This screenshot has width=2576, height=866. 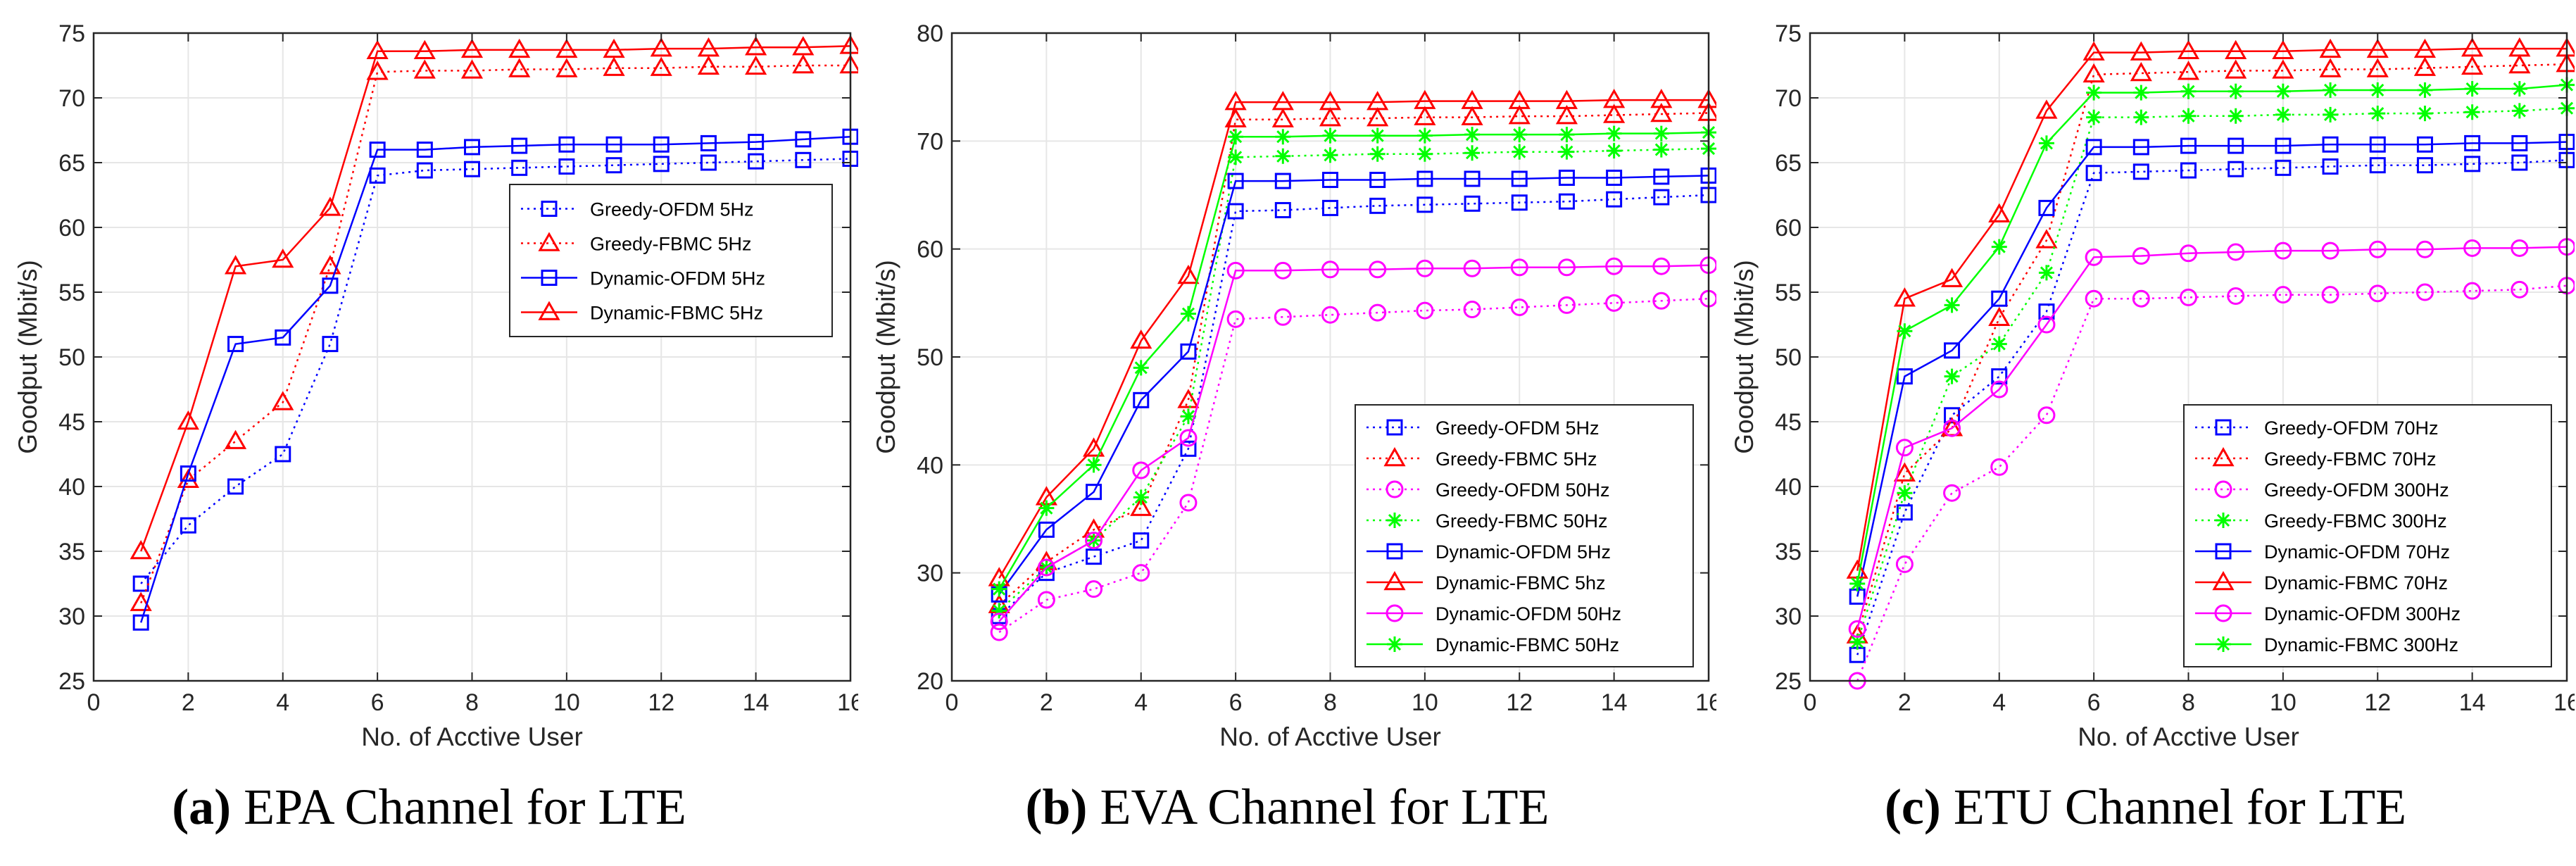 What do you see at coordinates (1056, 807) in the screenshot?
I see `caption-tag: (b)` at bounding box center [1056, 807].